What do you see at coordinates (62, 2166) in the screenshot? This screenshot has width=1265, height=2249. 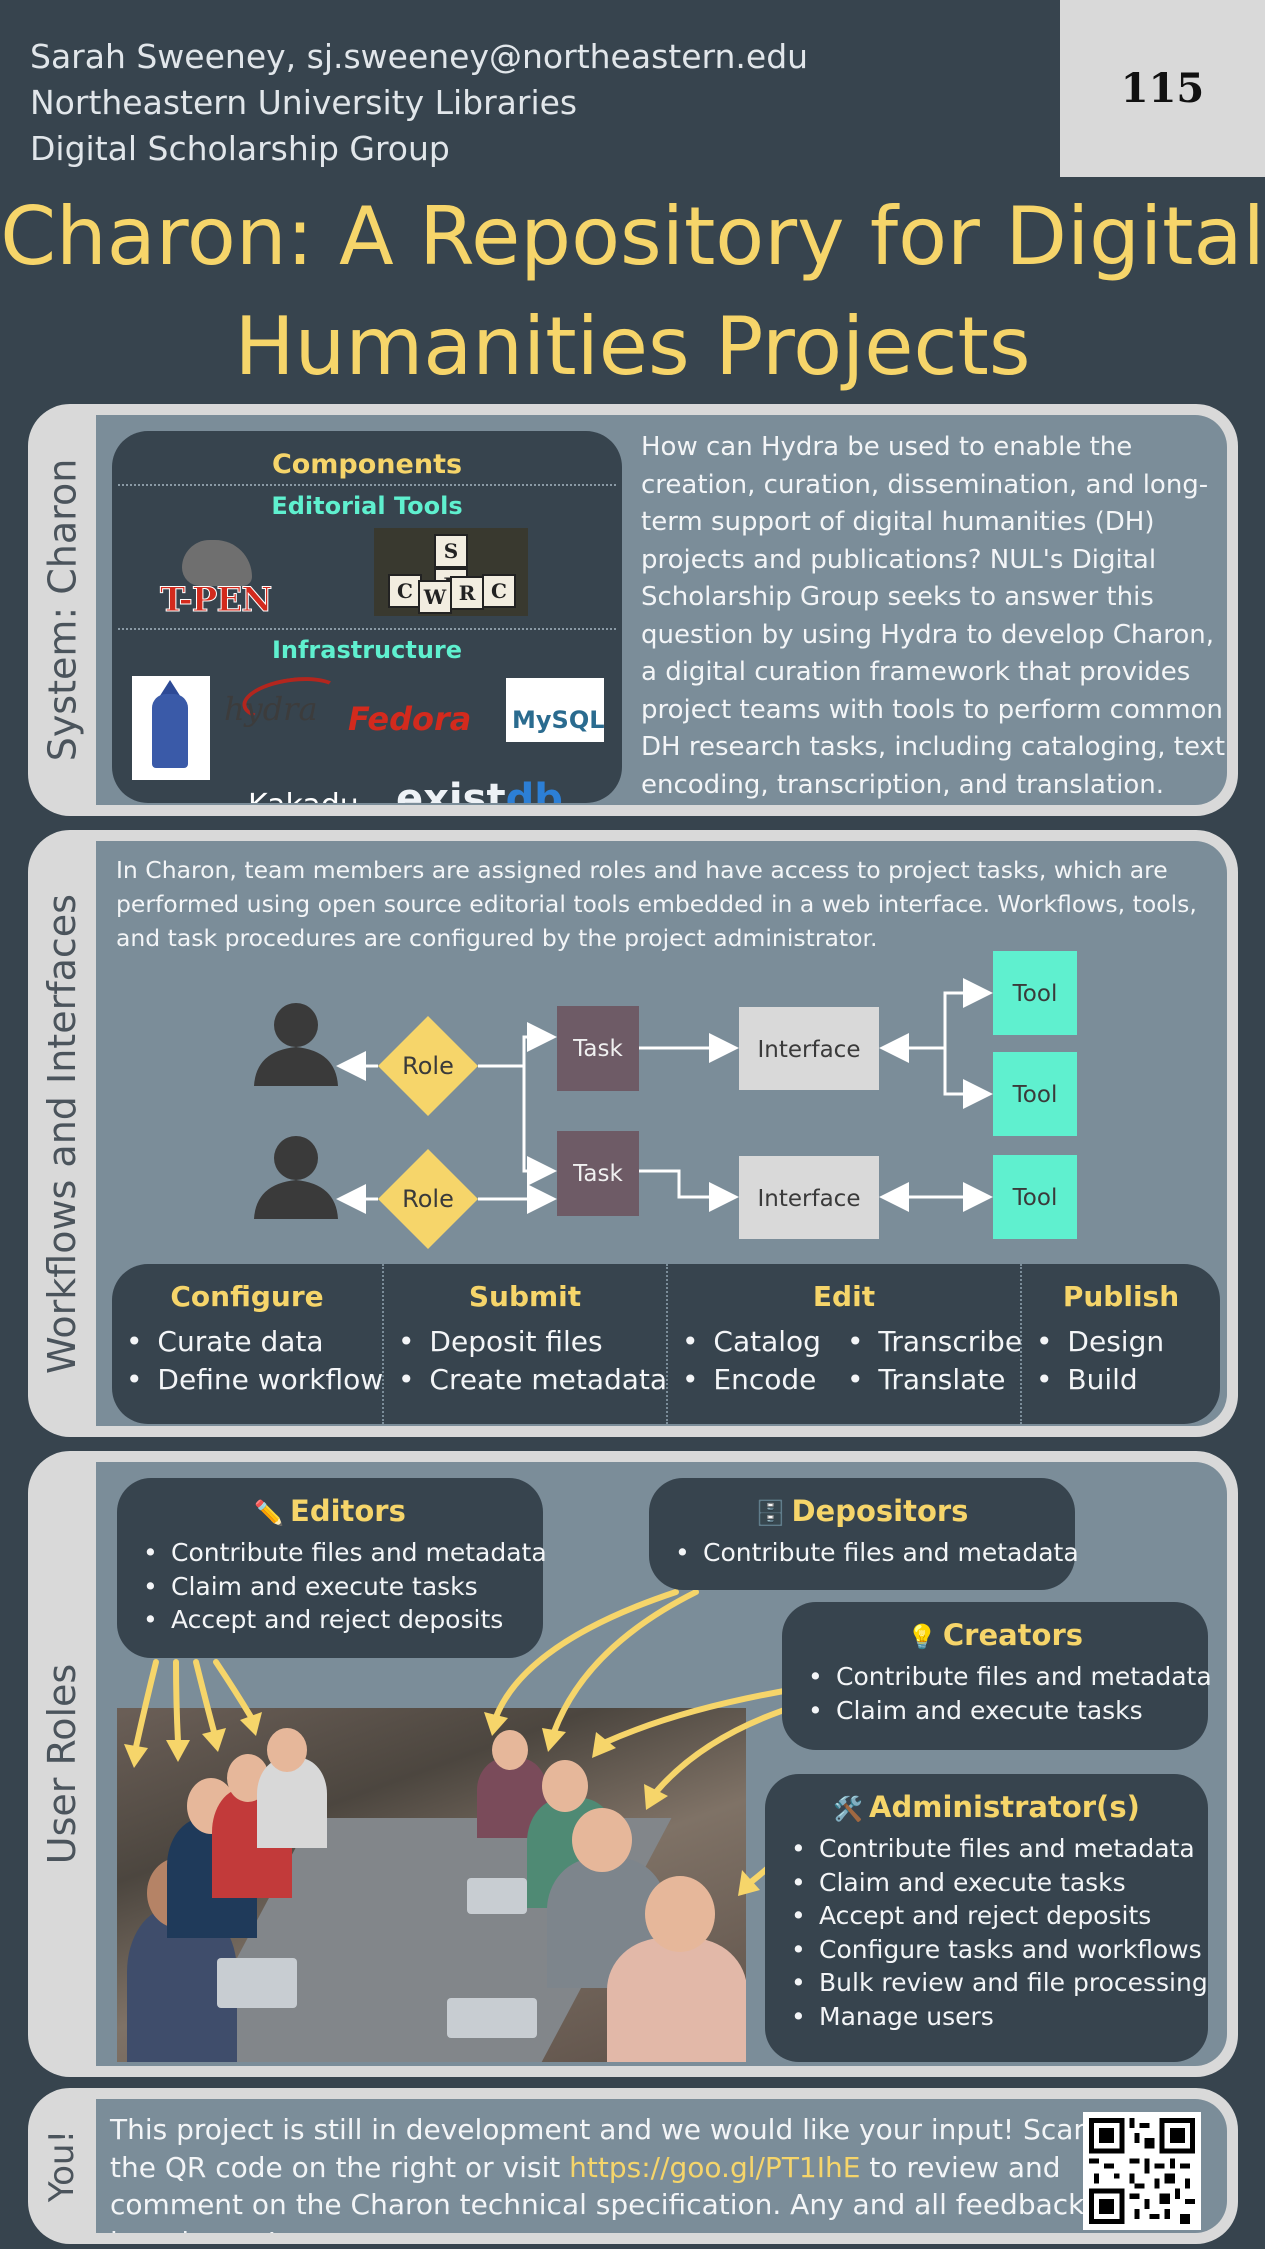 I see `section-label: You!` at bounding box center [62, 2166].